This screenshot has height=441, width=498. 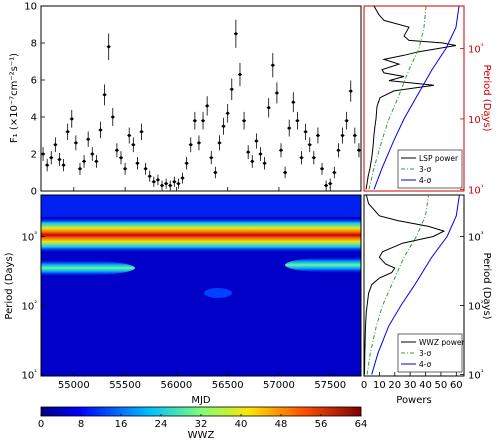 I want to click on colorbar-tick-label: 32, so click(x=201, y=424).